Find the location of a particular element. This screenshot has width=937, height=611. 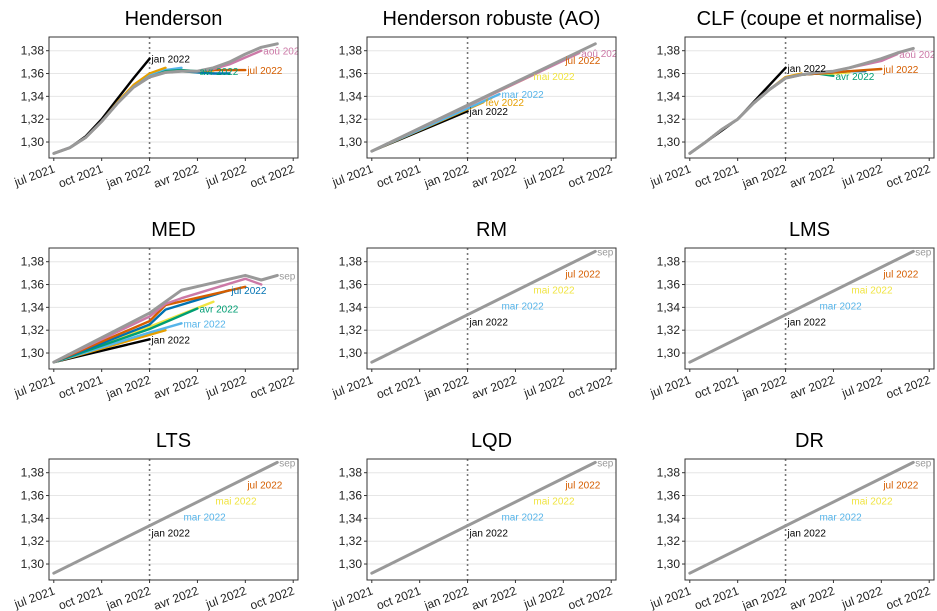

y-tick-label: 1,34 is located at coordinates (669, 96).